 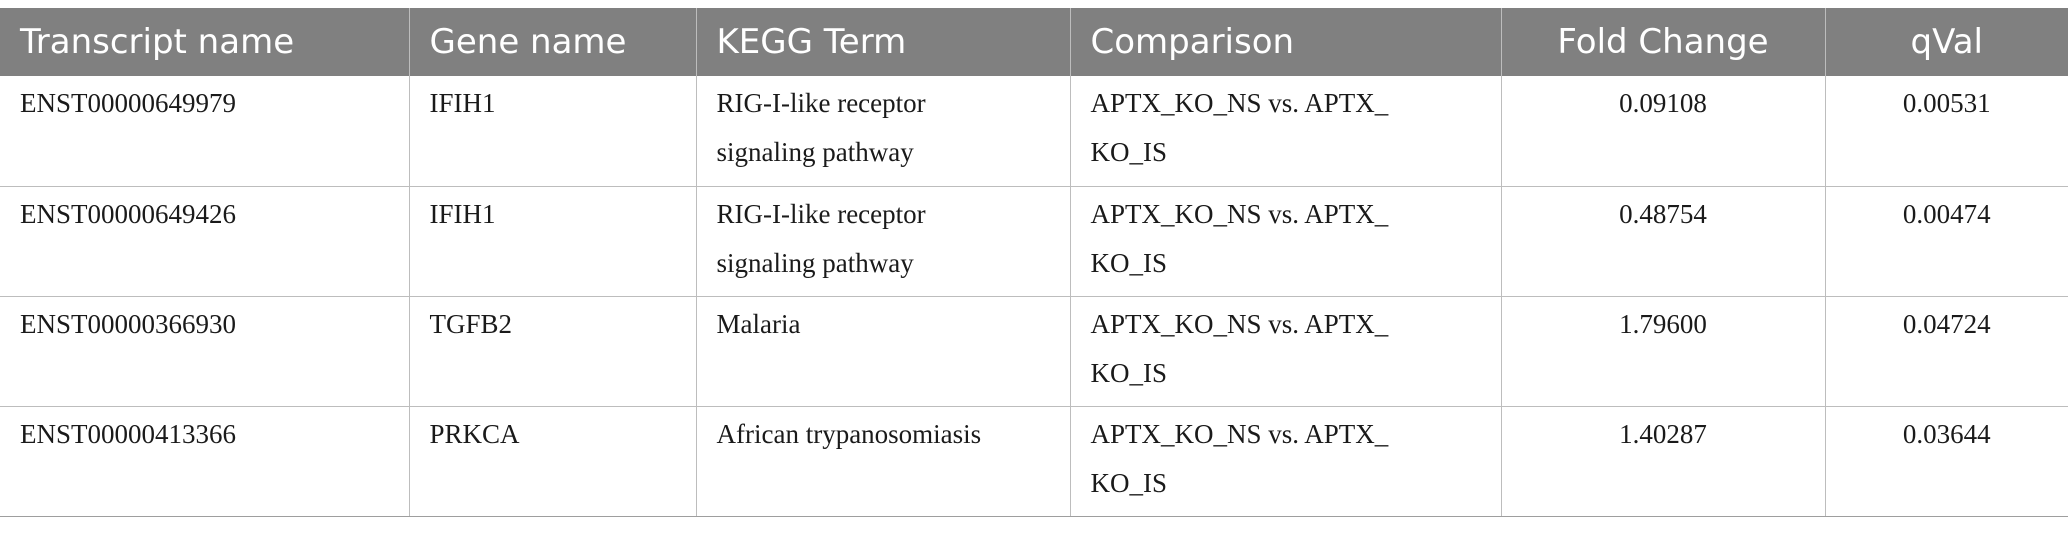 What do you see at coordinates (882, 42) in the screenshot?
I see `header-kegg-term: KEGG Term` at bounding box center [882, 42].